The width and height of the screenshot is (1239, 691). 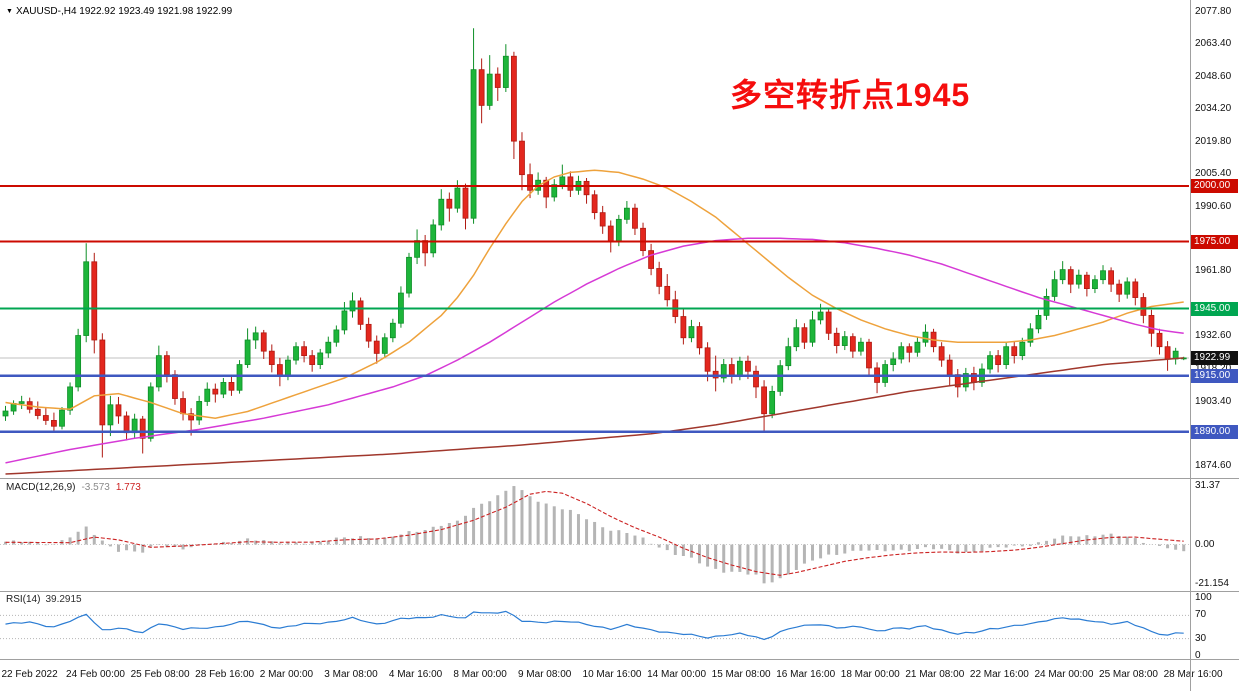 What do you see at coordinates (225, 674) in the screenshot?
I see `time-axis-label: 28 Feb 16:00` at bounding box center [225, 674].